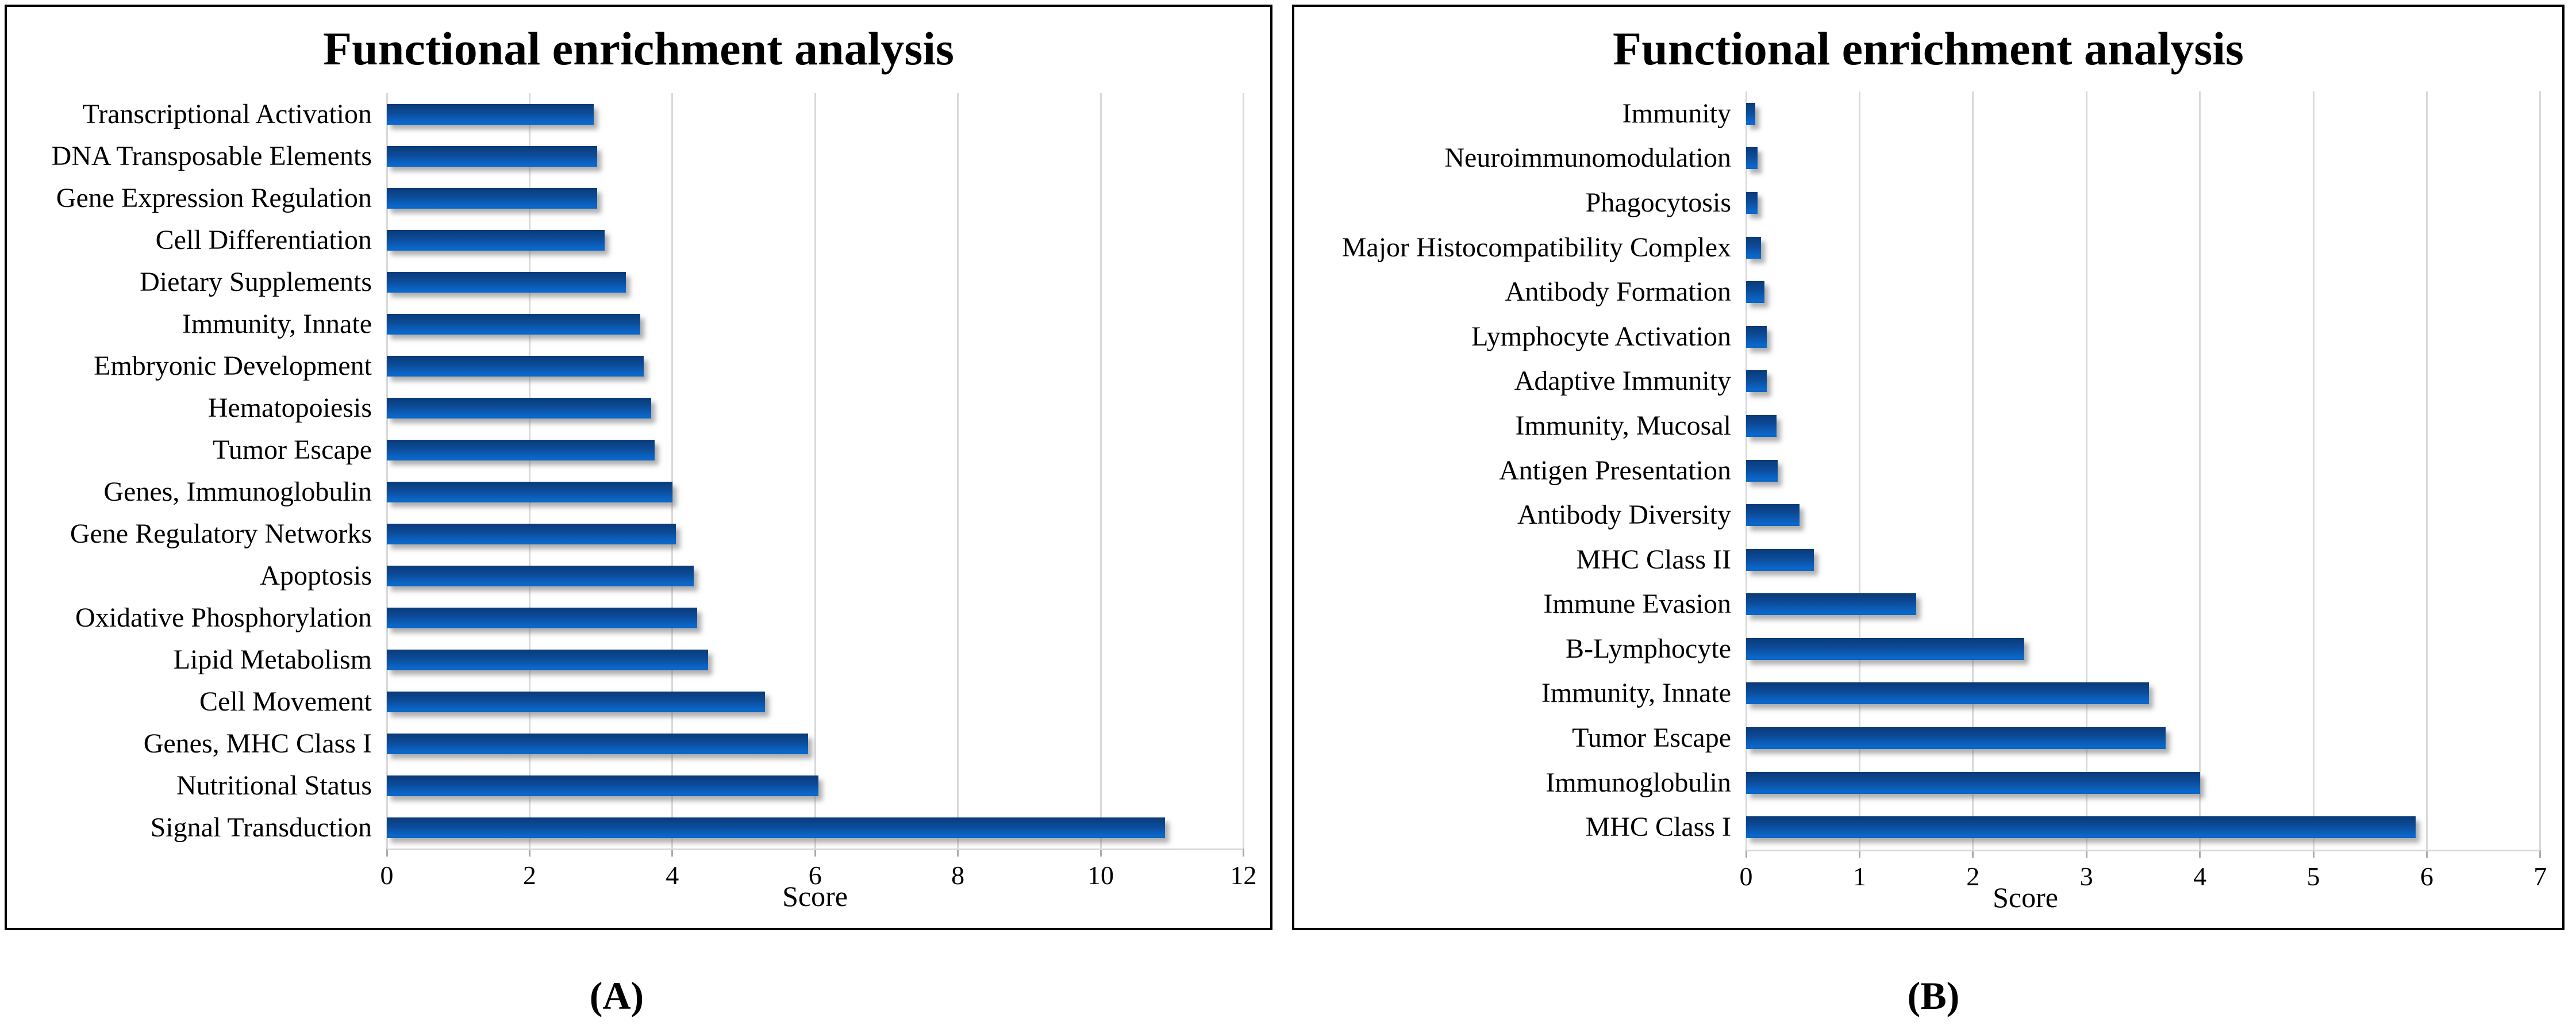  I want to click on category-label: Antigen Presentation, so click(1615, 470).